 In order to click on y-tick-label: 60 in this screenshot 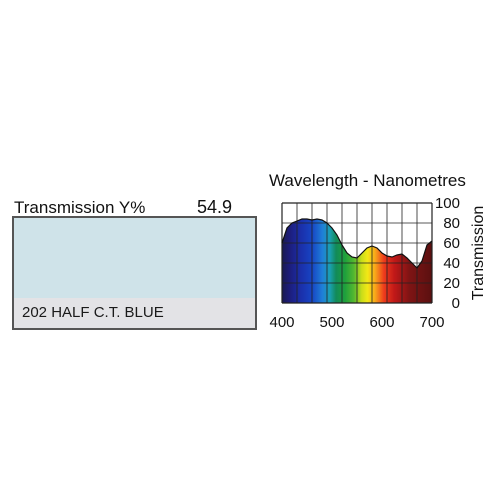, I will do `click(451, 243)`.